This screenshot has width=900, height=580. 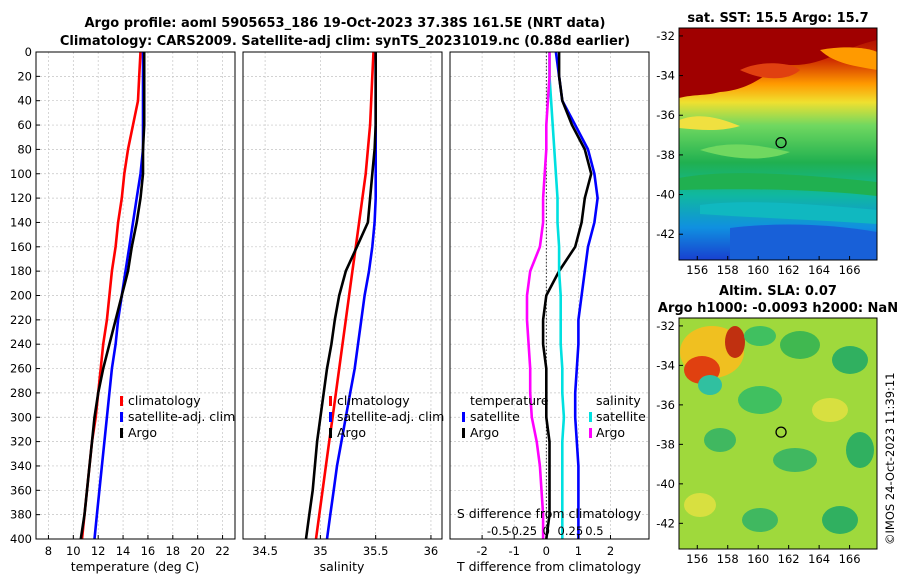 What do you see at coordinates (21, 271) in the screenshot?
I see `y-tick-label: 180` at bounding box center [21, 271].